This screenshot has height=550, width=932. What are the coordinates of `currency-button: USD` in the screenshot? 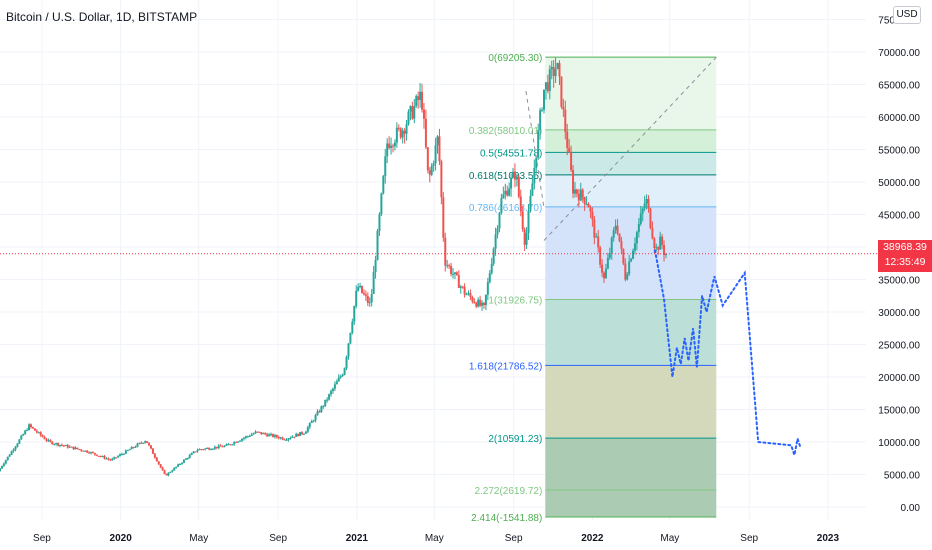 It's located at (907, 15).